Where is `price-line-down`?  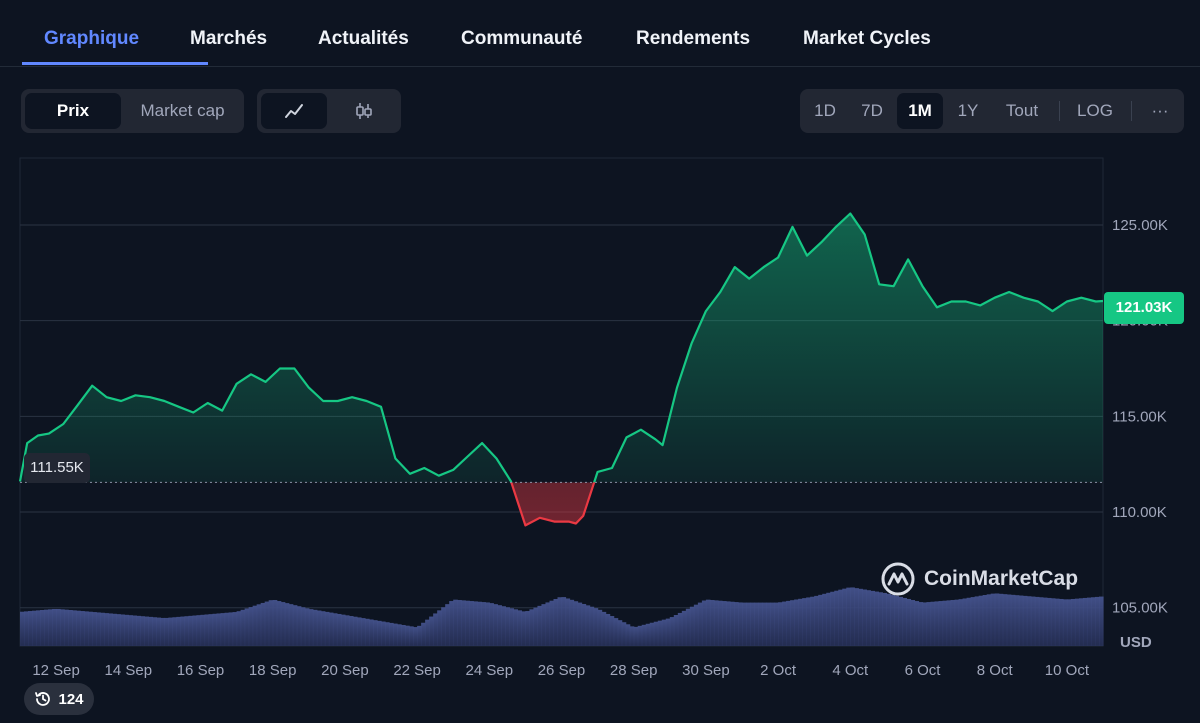 price-line-down is located at coordinates (553, 504).